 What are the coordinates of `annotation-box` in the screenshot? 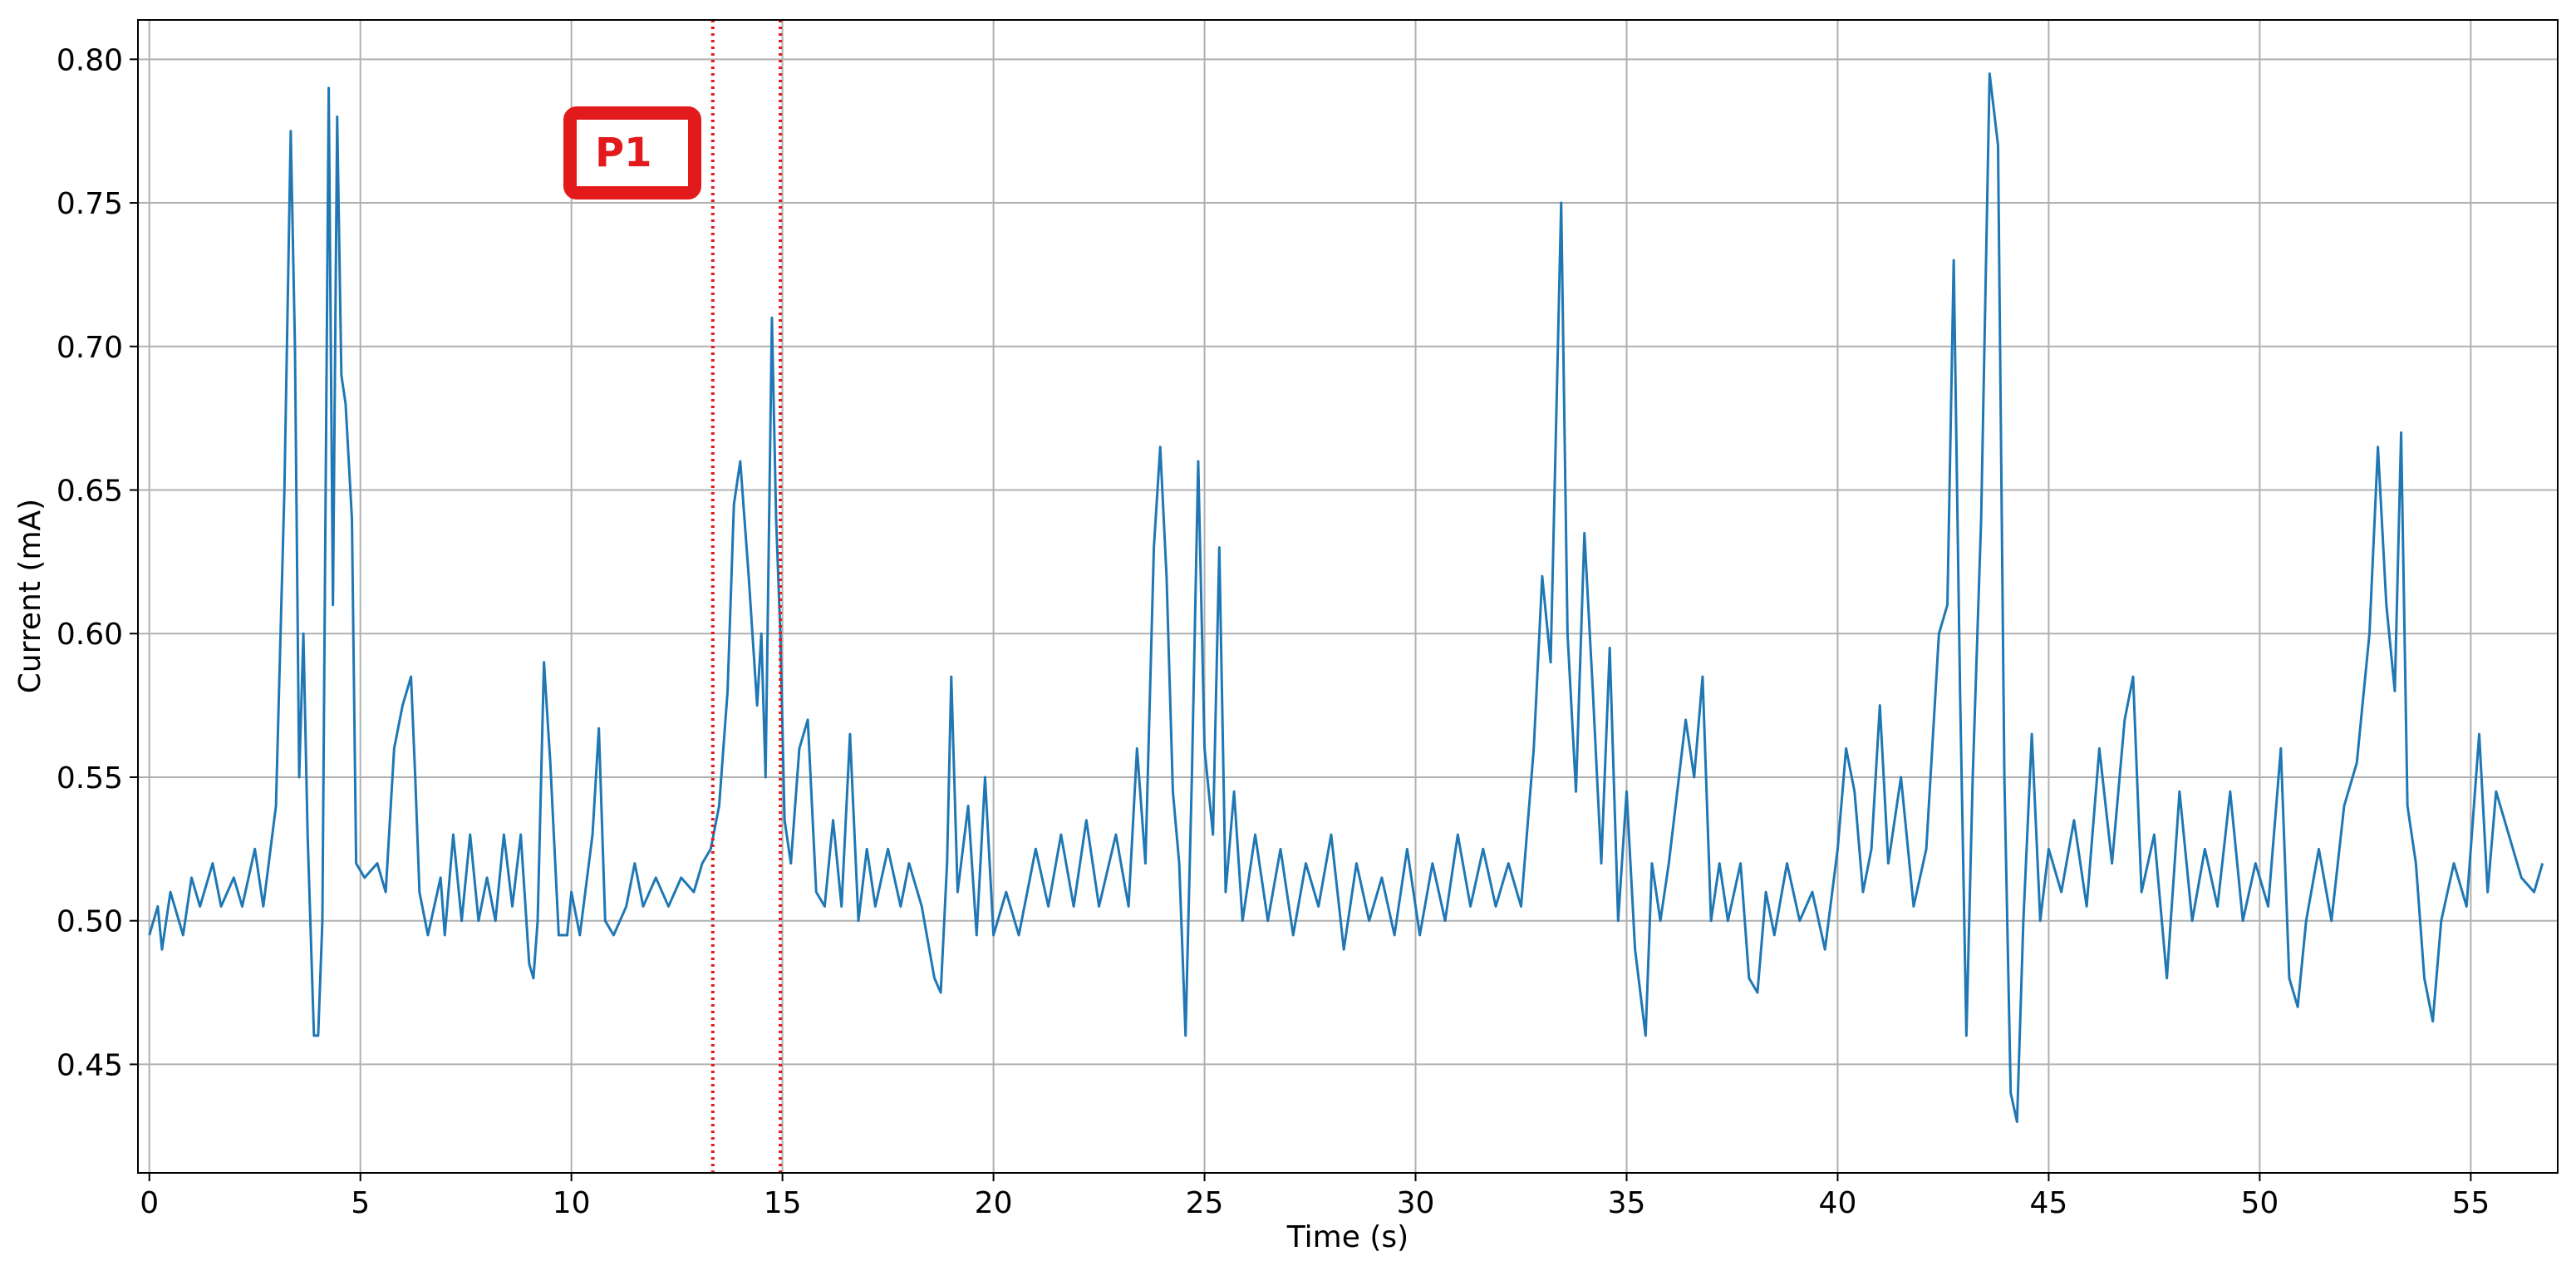 It's located at (632, 152).